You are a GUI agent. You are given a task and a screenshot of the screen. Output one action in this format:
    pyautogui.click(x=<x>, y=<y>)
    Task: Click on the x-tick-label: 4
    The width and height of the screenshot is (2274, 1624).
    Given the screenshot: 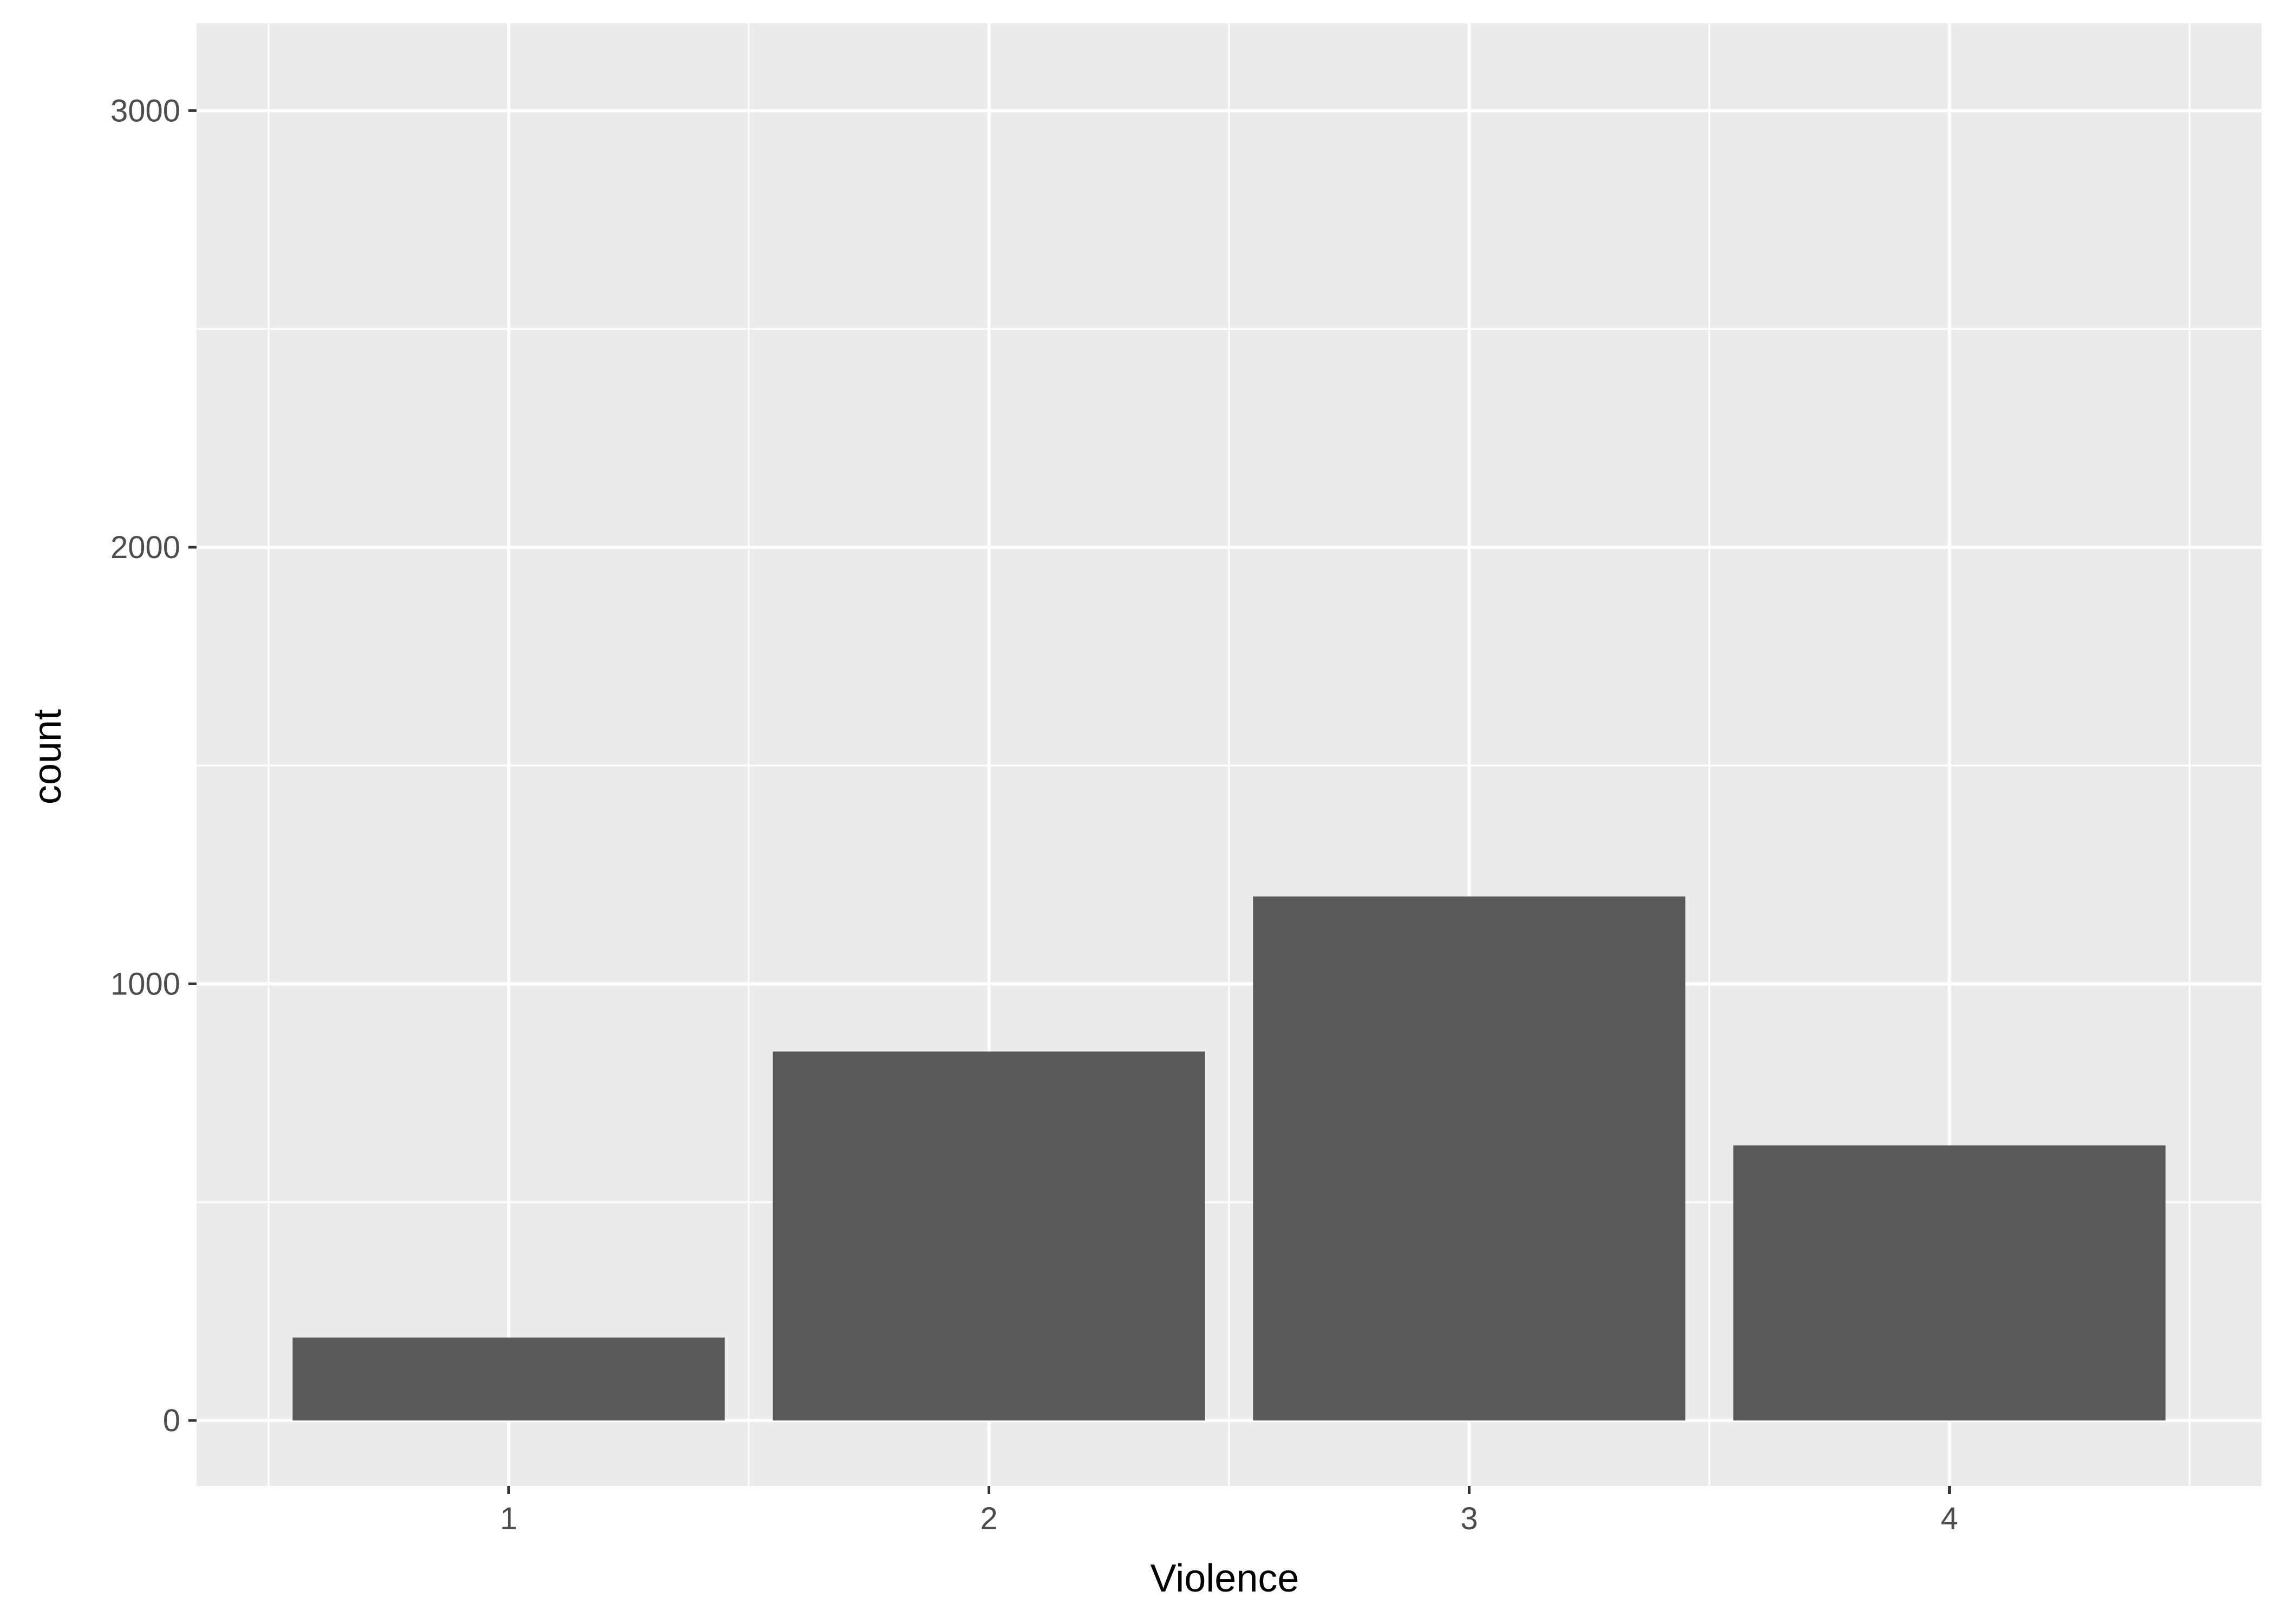 What is the action you would take?
    pyautogui.click(x=1949, y=1519)
    